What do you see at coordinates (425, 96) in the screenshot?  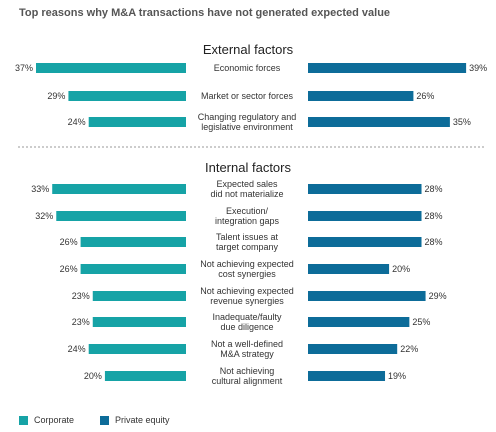 I see `data-label-private-equity: 26%` at bounding box center [425, 96].